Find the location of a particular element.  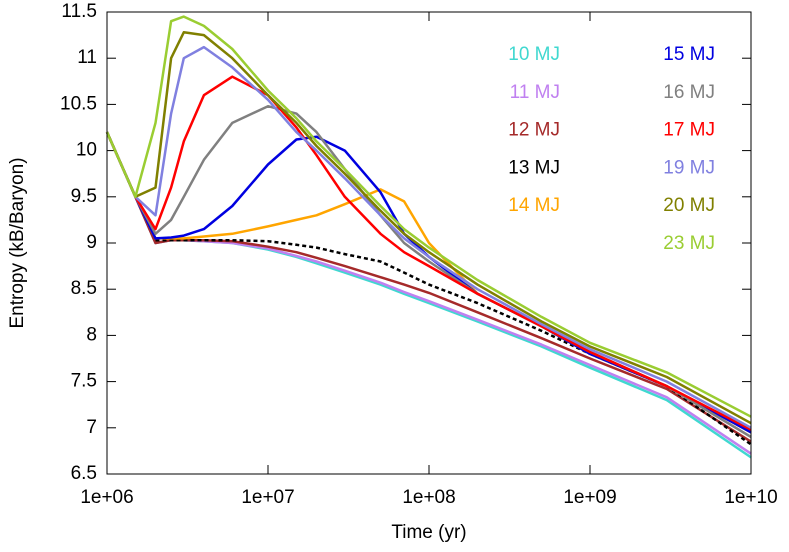

legend-label: 10 MJ is located at coordinates (534, 54).